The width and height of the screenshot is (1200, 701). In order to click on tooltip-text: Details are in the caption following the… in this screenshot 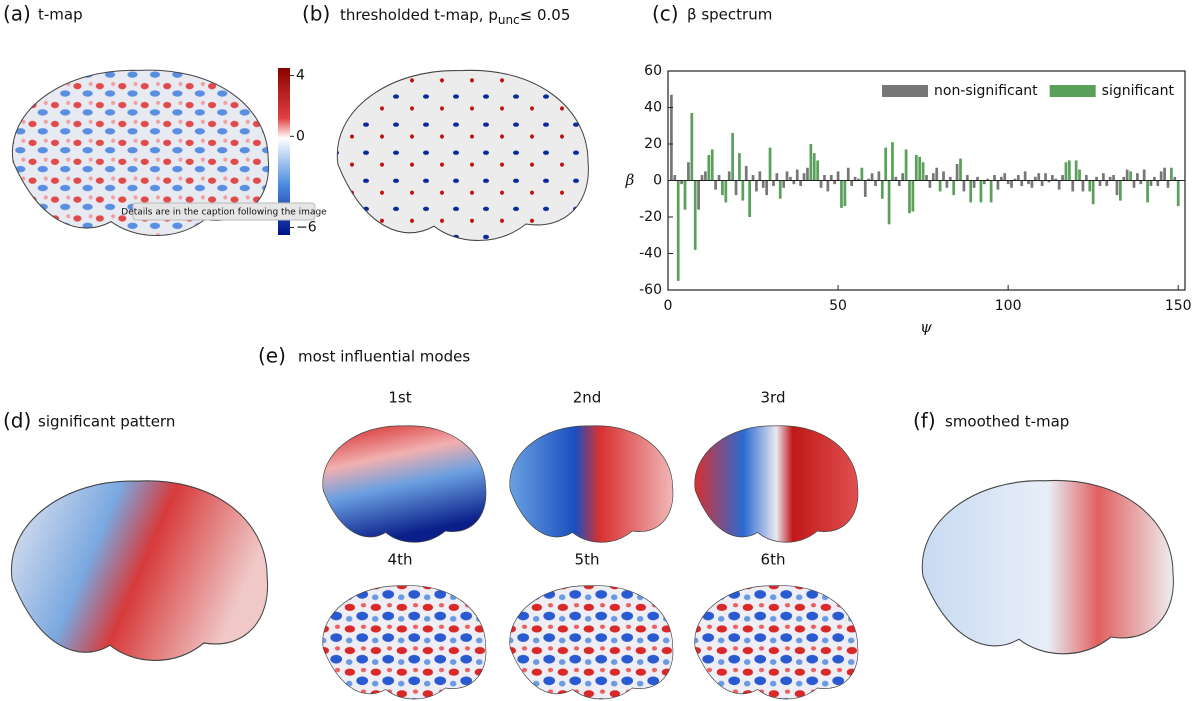, I will do `click(224, 213)`.